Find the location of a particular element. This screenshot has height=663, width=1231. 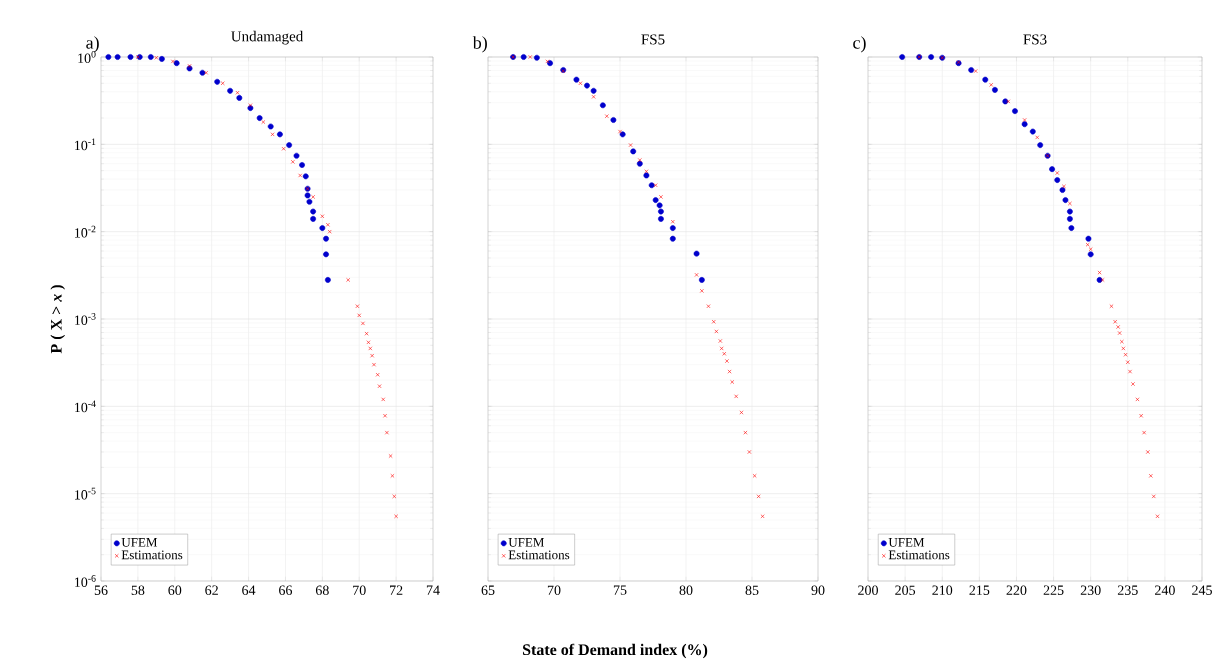

chart-title: FS5 is located at coordinates (653, 39).